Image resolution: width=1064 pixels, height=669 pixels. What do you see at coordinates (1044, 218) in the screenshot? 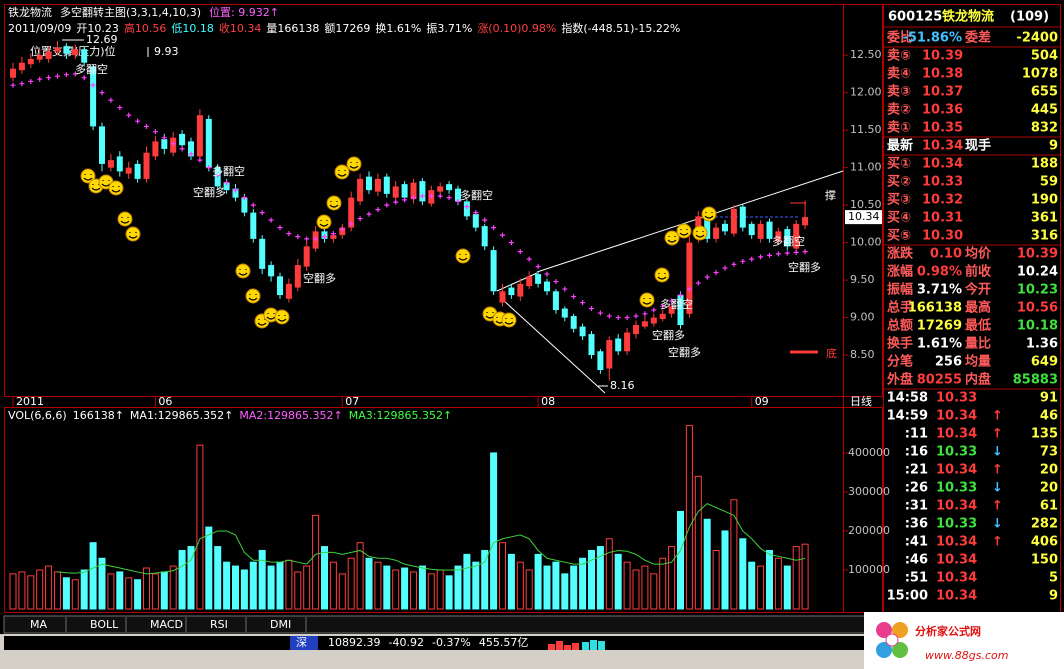
I see `quote-cell: 361` at bounding box center [1044, 218].